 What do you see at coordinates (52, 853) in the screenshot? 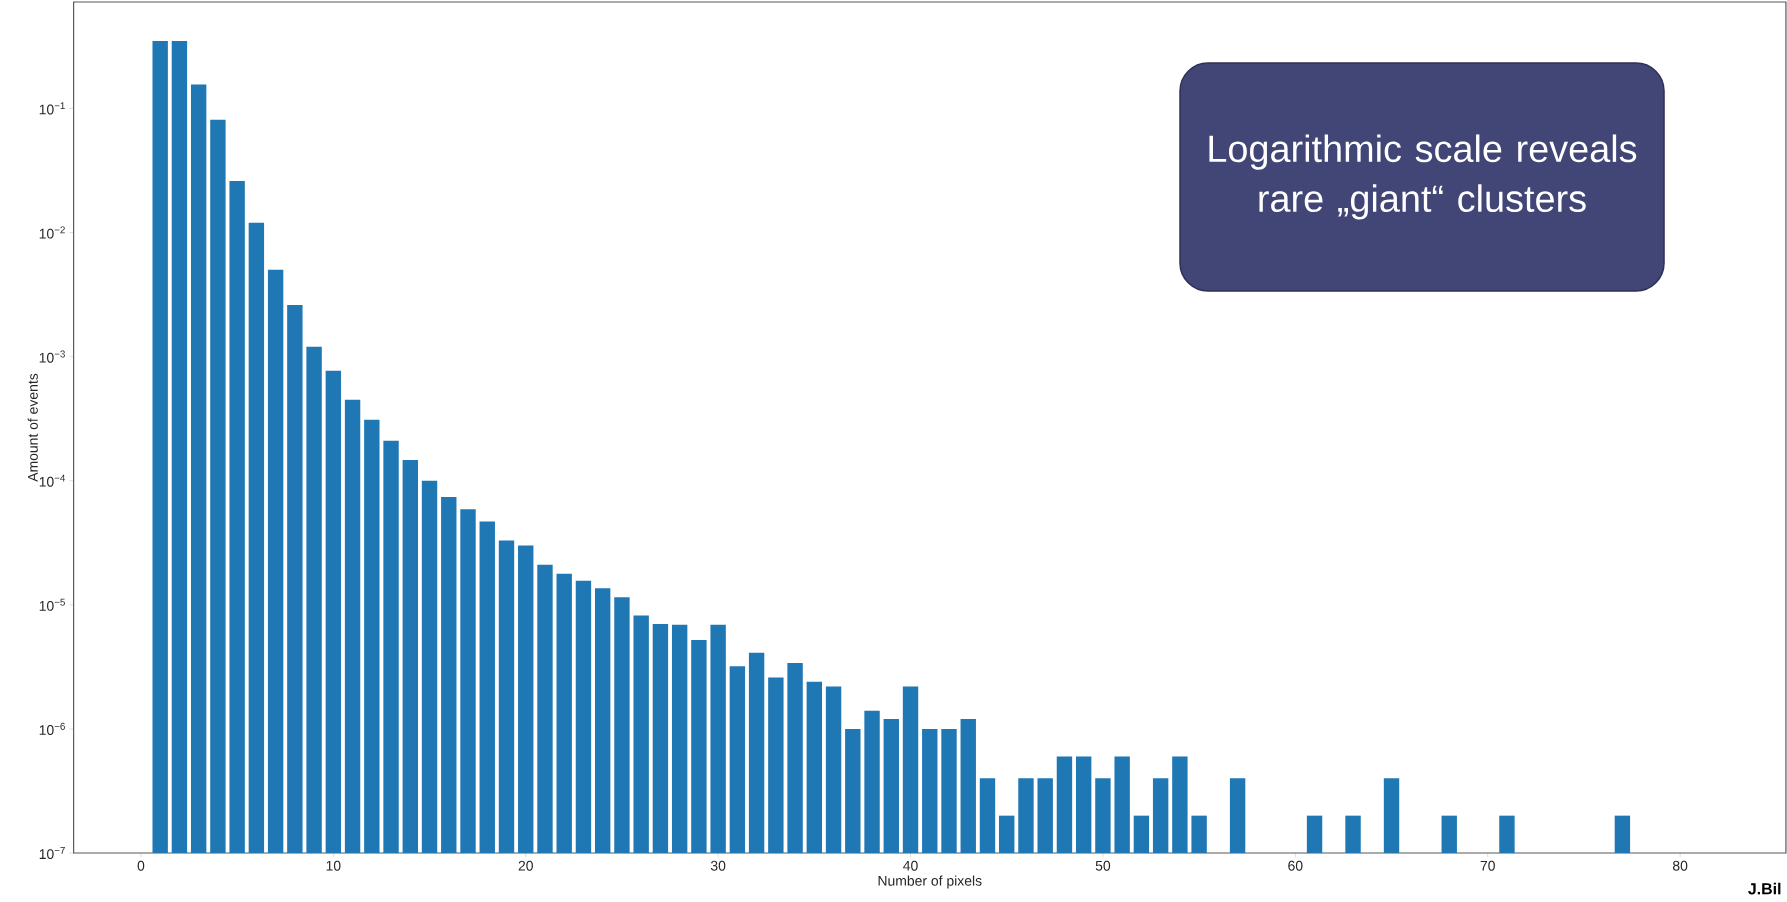
I see `y-tick-label: 10$^{−7}$` at bounding box center [52, 853].